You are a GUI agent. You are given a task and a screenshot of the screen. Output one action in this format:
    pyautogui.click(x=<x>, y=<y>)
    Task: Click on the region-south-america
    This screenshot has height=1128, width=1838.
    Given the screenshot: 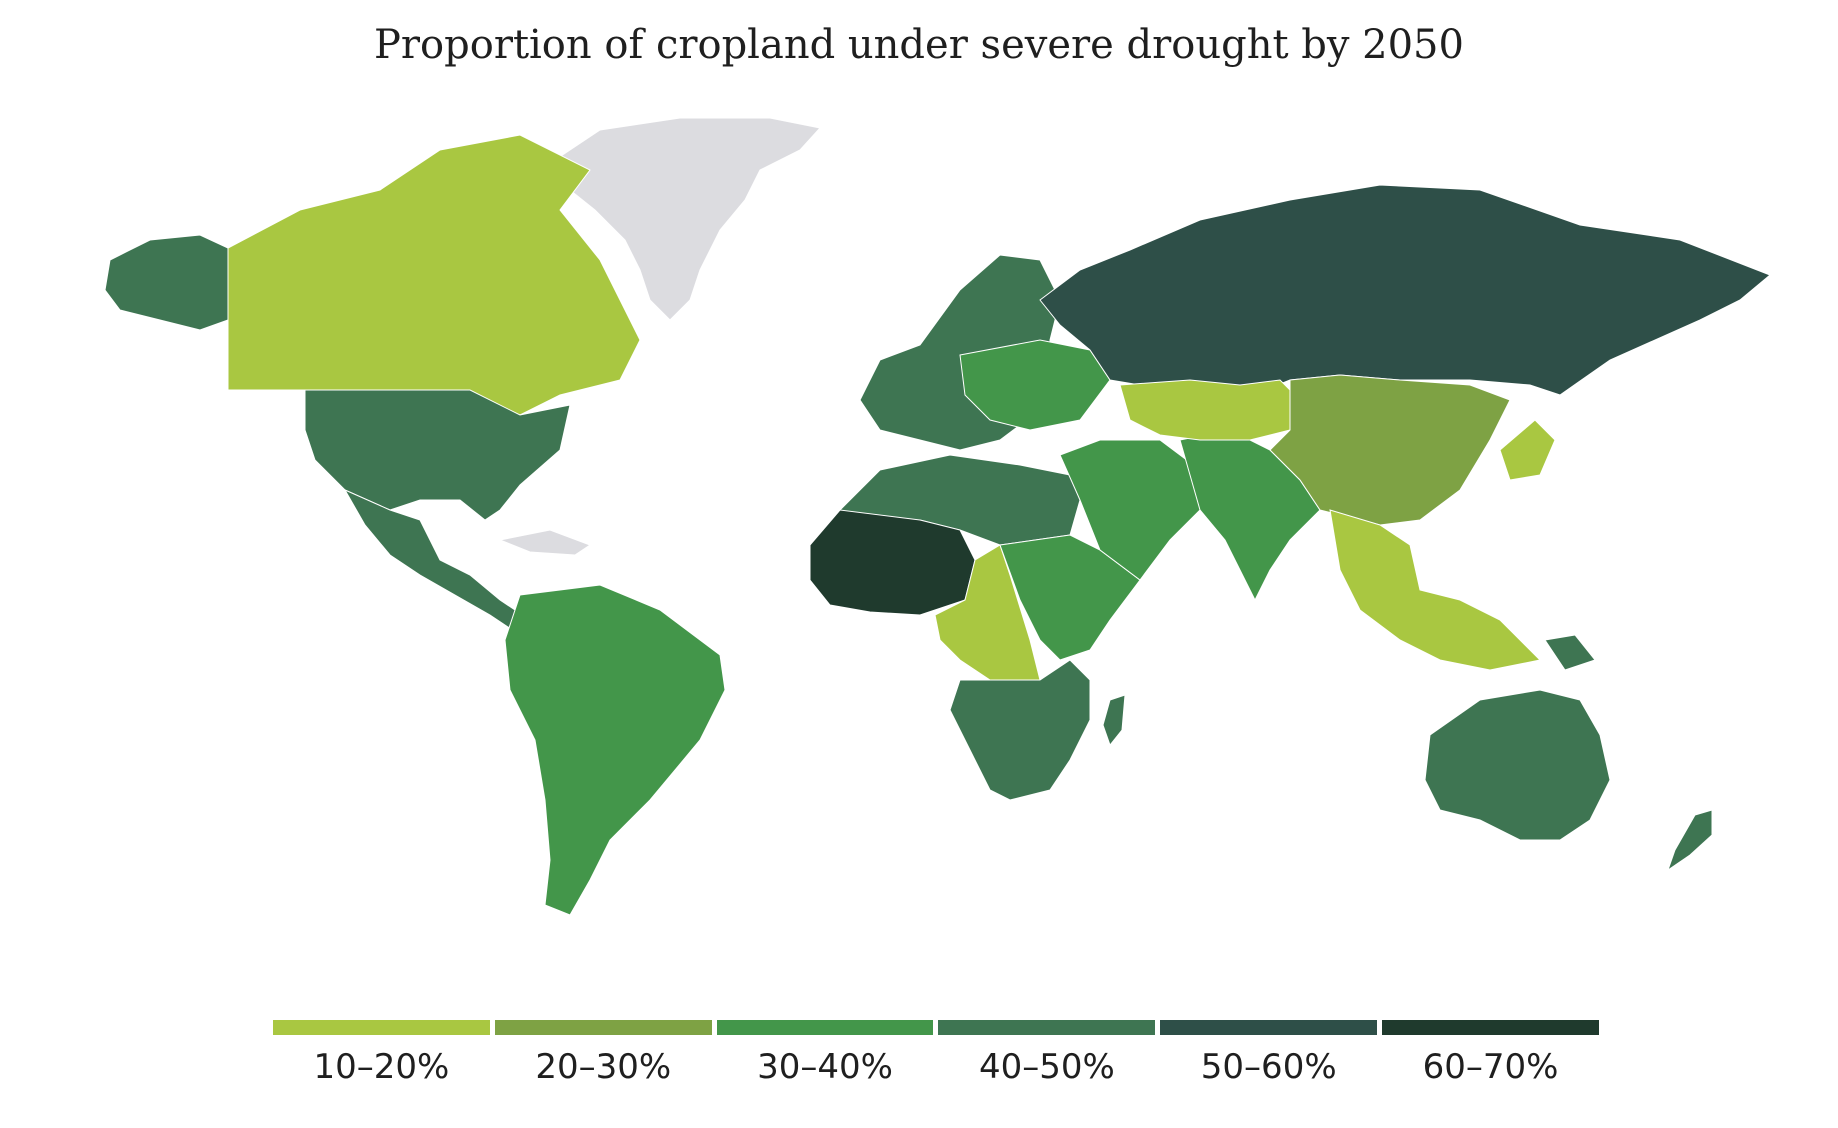 What is the action you would take?
    pyautogui.click(x=615, y=750)
    